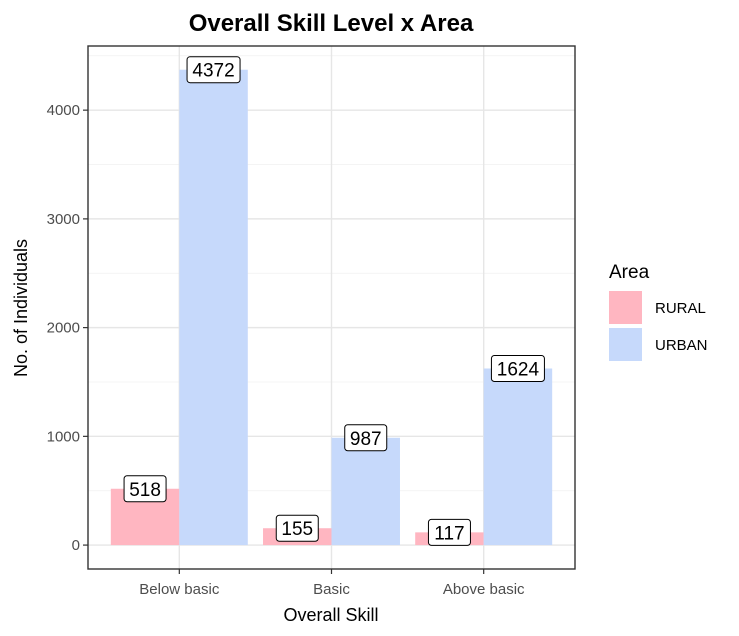  I want to click on data-label: 987, so click(366, 438).